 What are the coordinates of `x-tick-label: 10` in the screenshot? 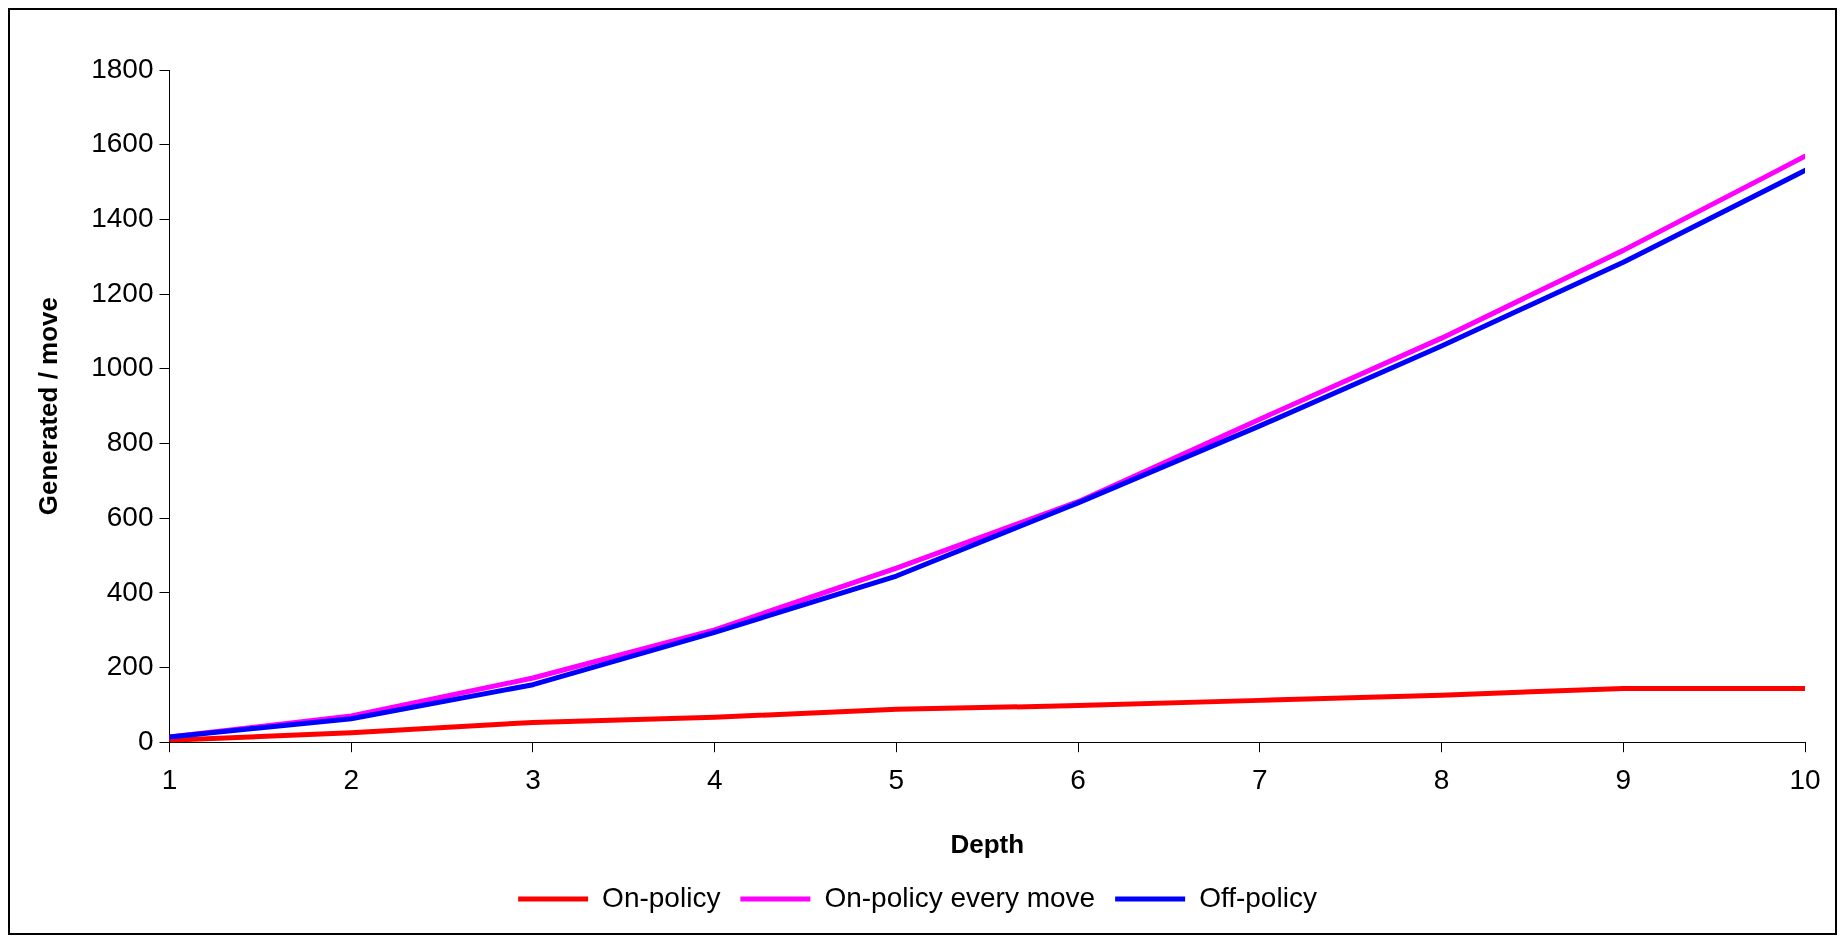 It's located at (1805, 779).